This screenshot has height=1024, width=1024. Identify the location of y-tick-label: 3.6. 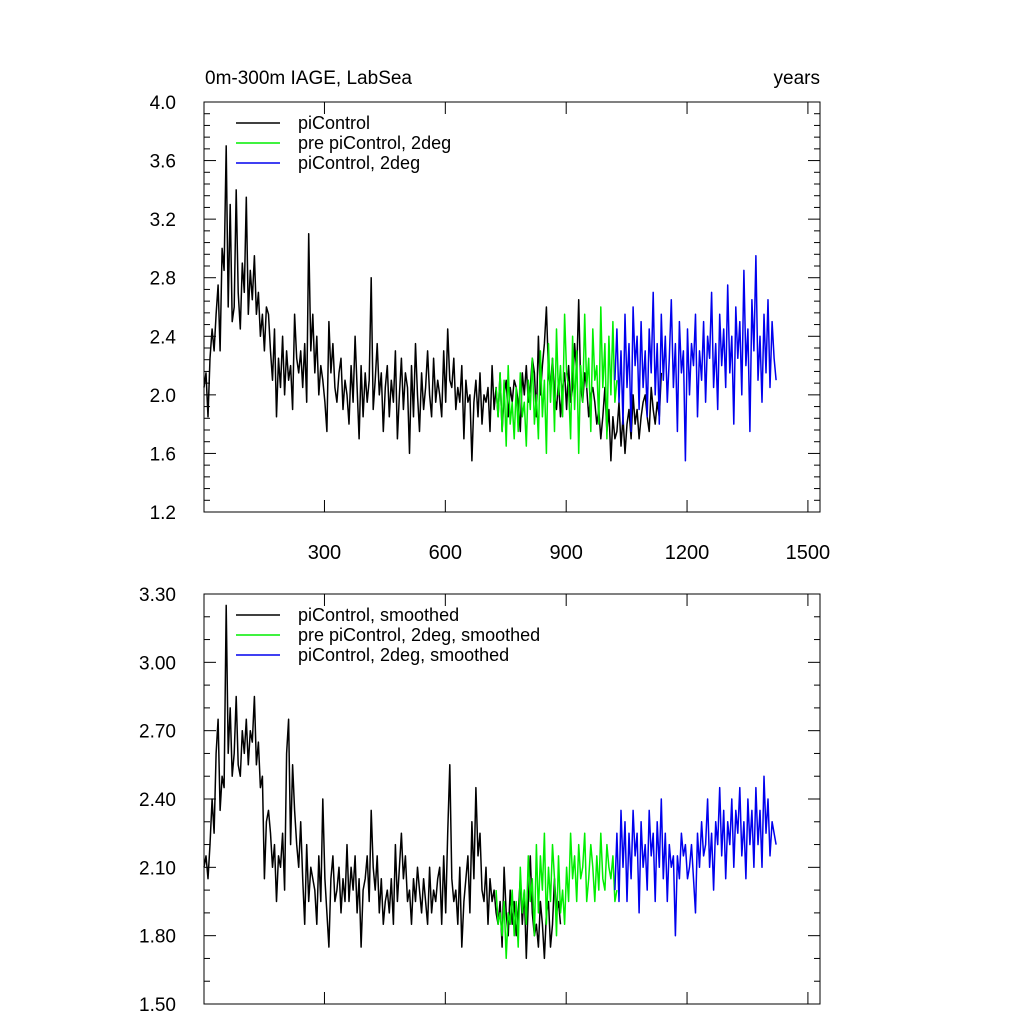
(163, 162).